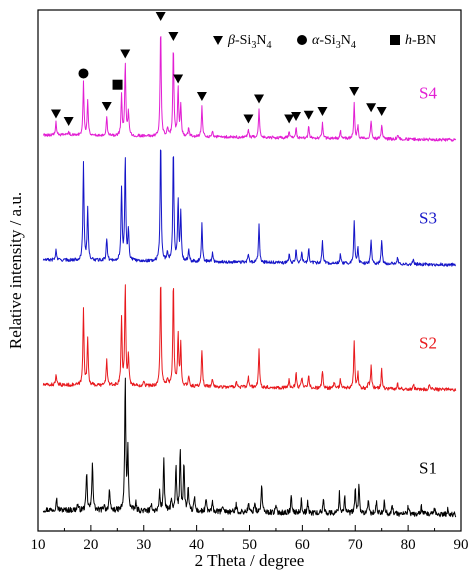  I want to click on x-tick-label-40: 40, so click(196, 545).